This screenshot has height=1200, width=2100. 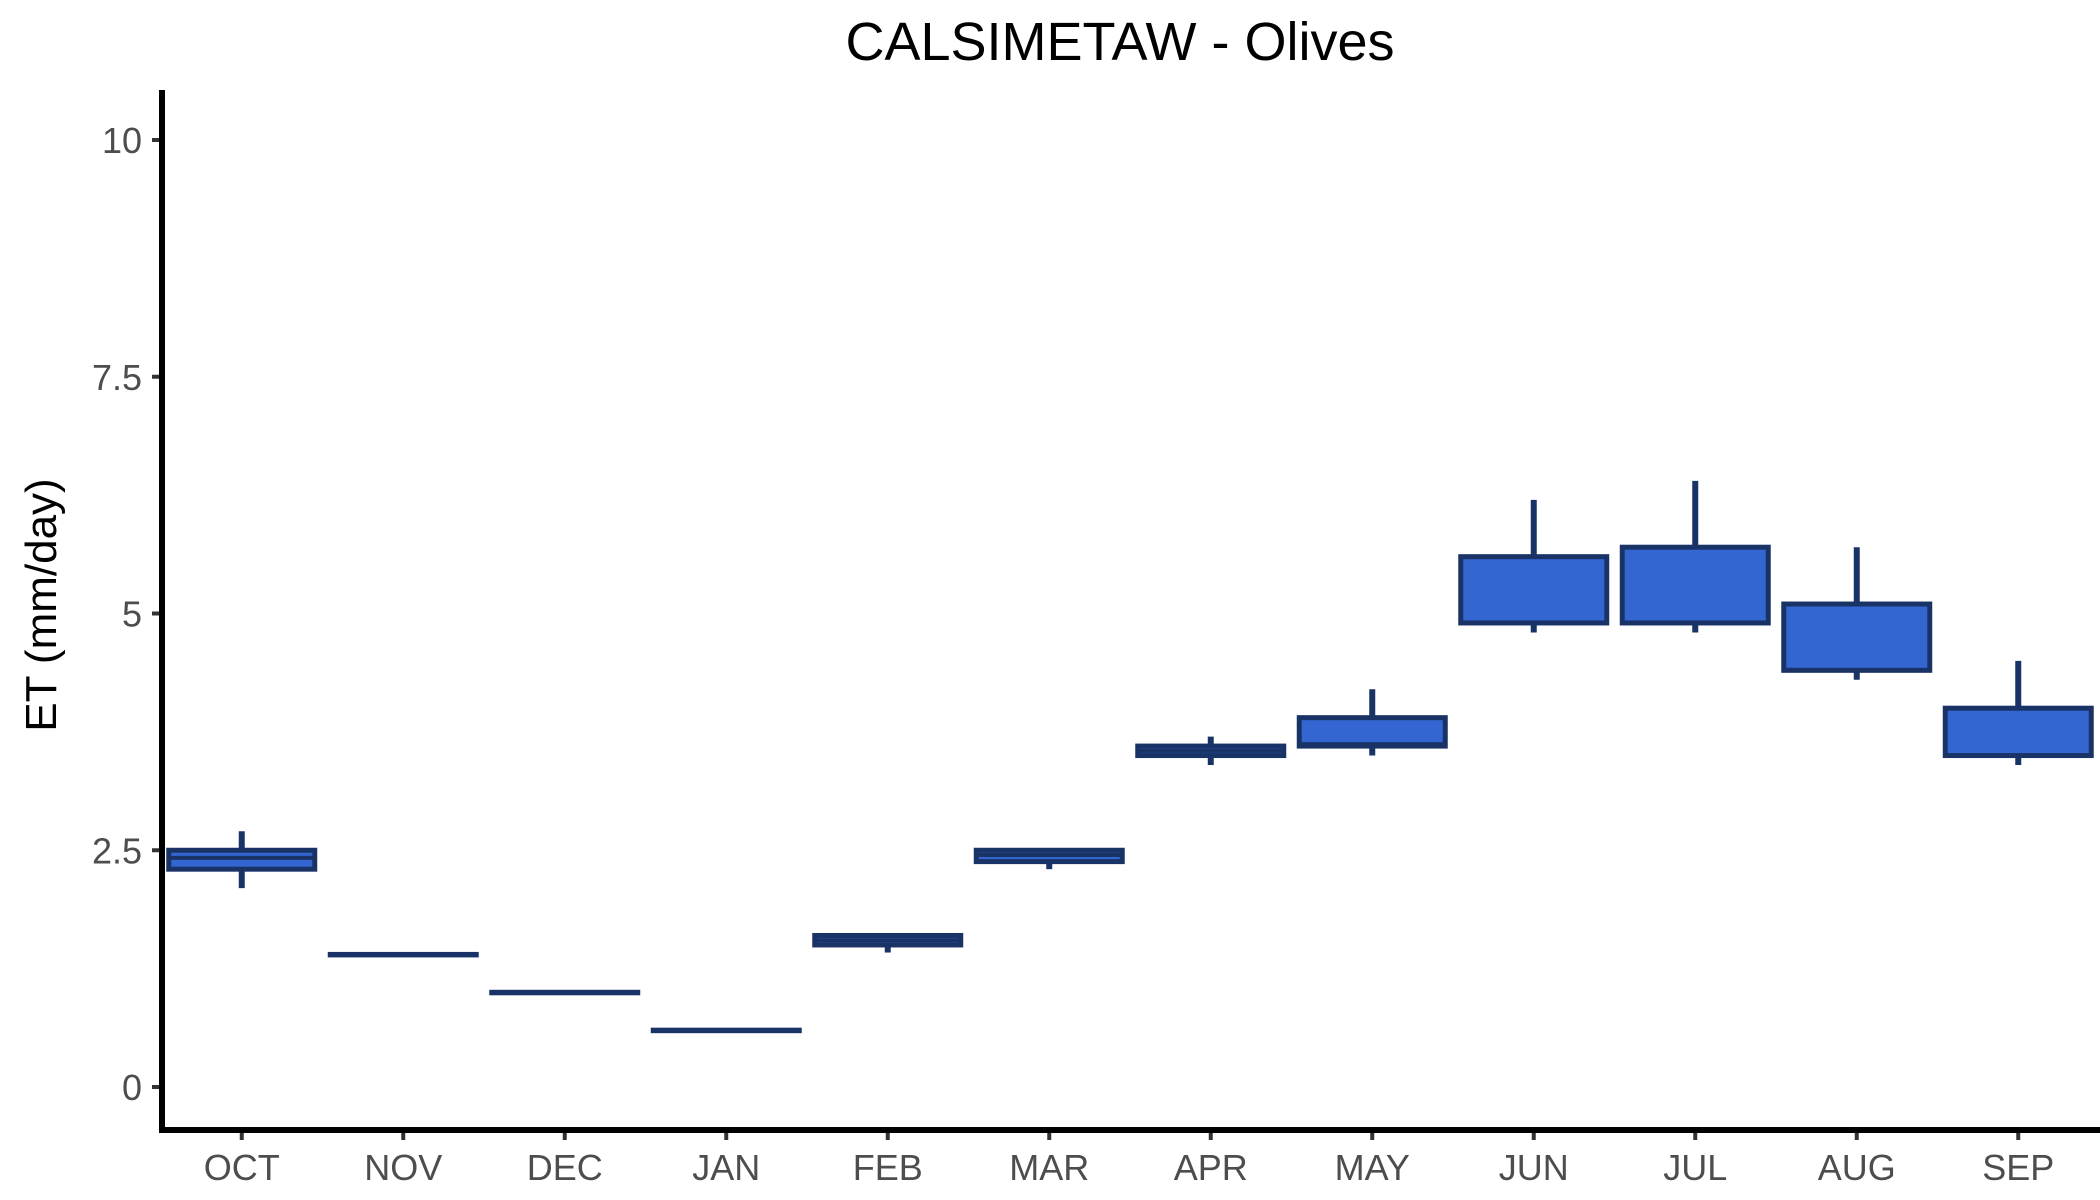 What do you see at coordinates (132, 614) in the screenshot?
I see `y-tick-label: 5` at bounding box center [132, 614].